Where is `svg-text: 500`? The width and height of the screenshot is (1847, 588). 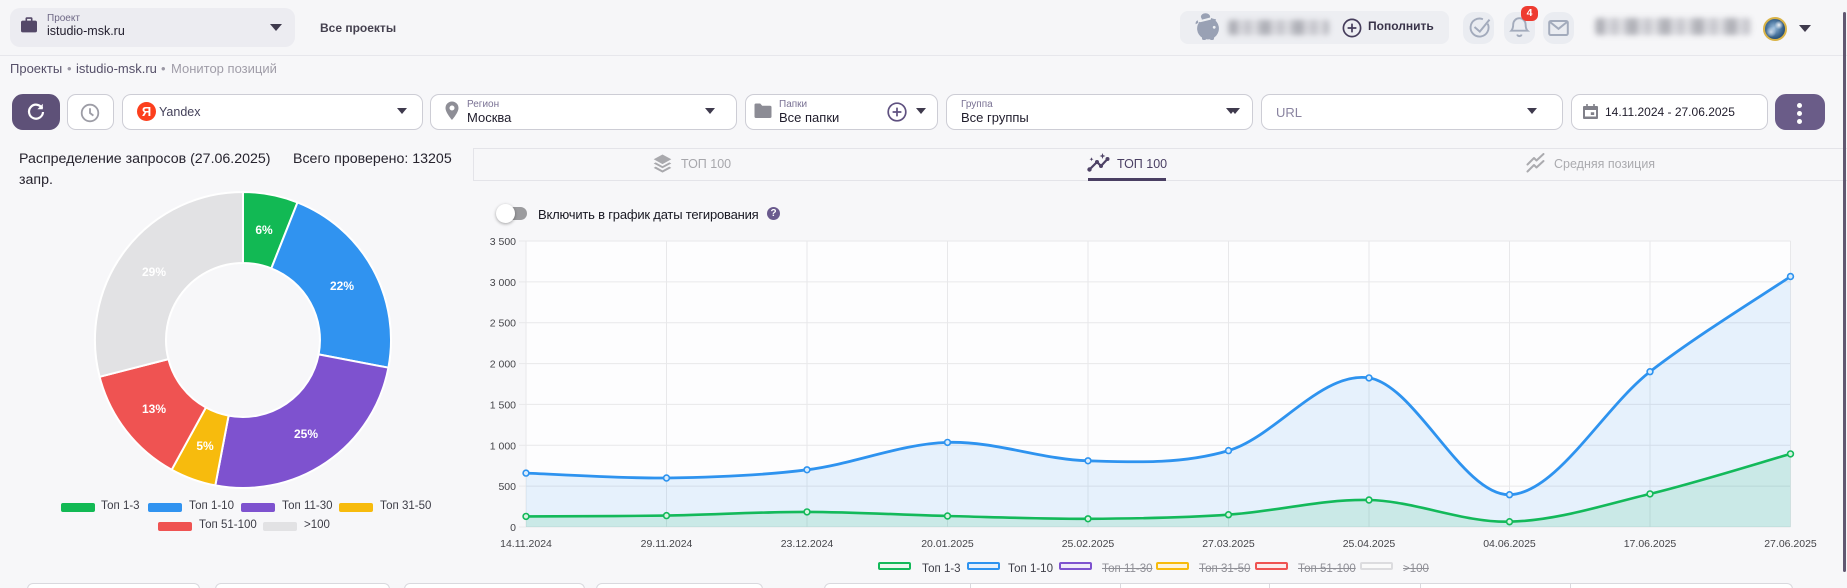 svg-text: 500 is located at coordinates (507, 487).